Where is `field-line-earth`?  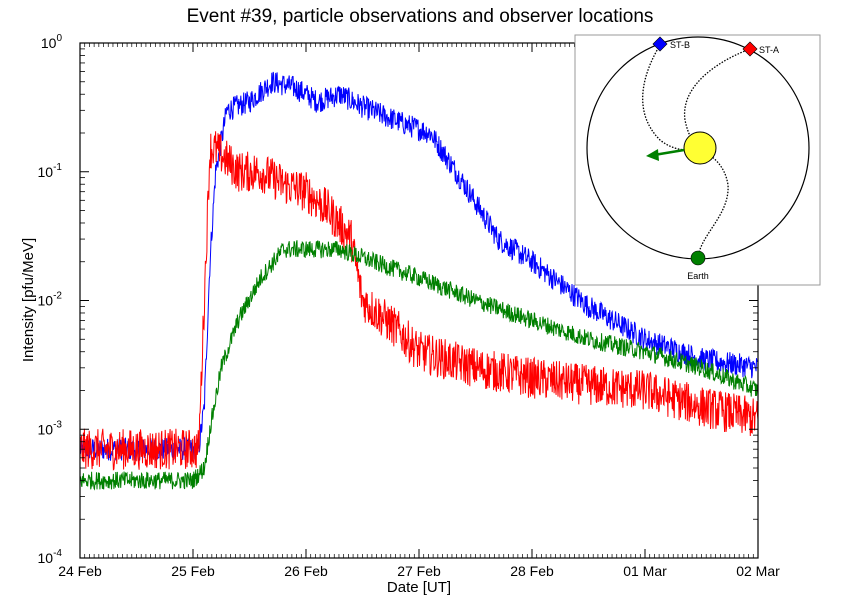 field-line-earth is located at coordinates (713, 204).